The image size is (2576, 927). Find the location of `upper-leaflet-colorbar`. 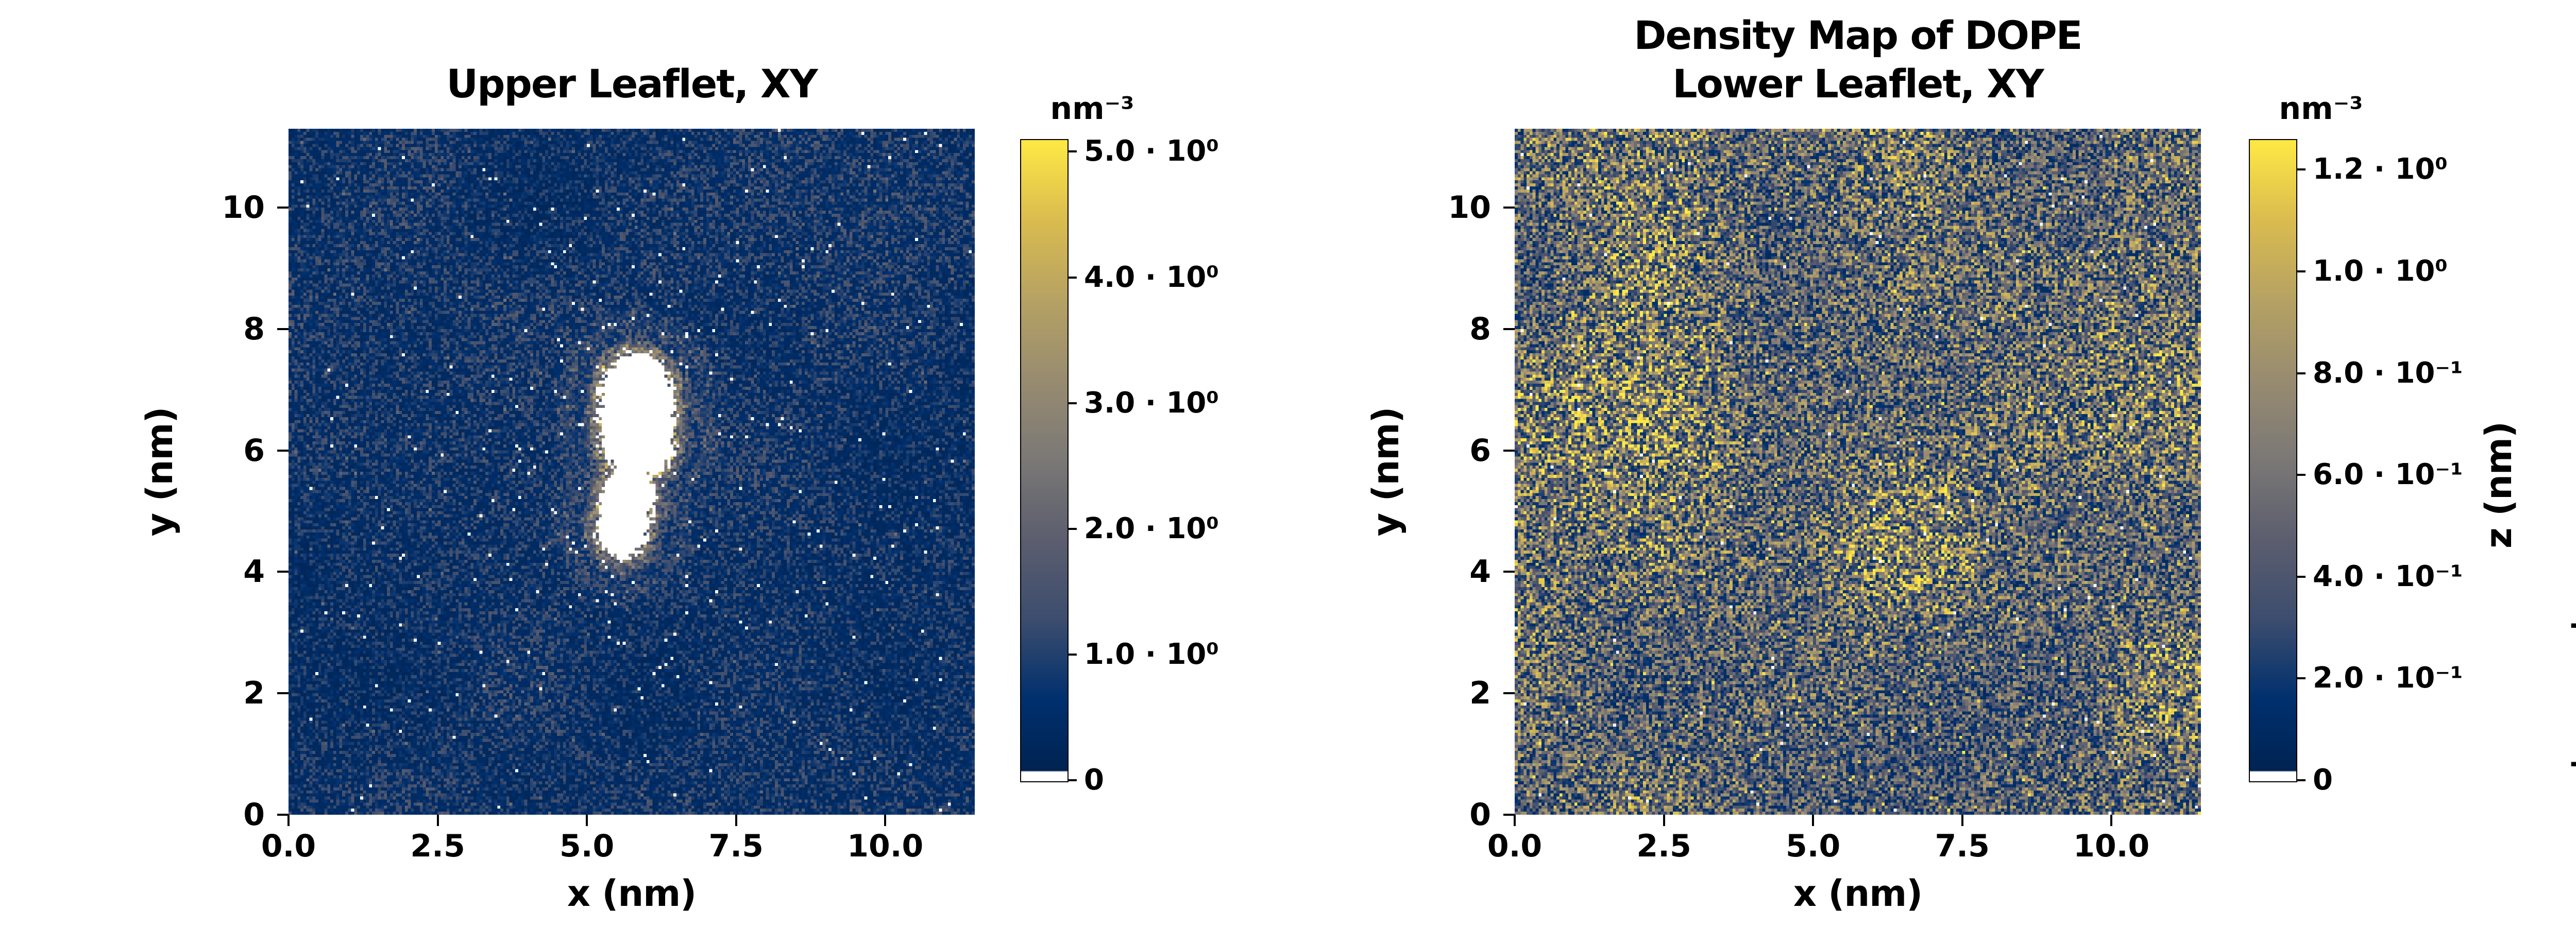

upper-leaflet-colorbar is located at coordinates (1044, 460).